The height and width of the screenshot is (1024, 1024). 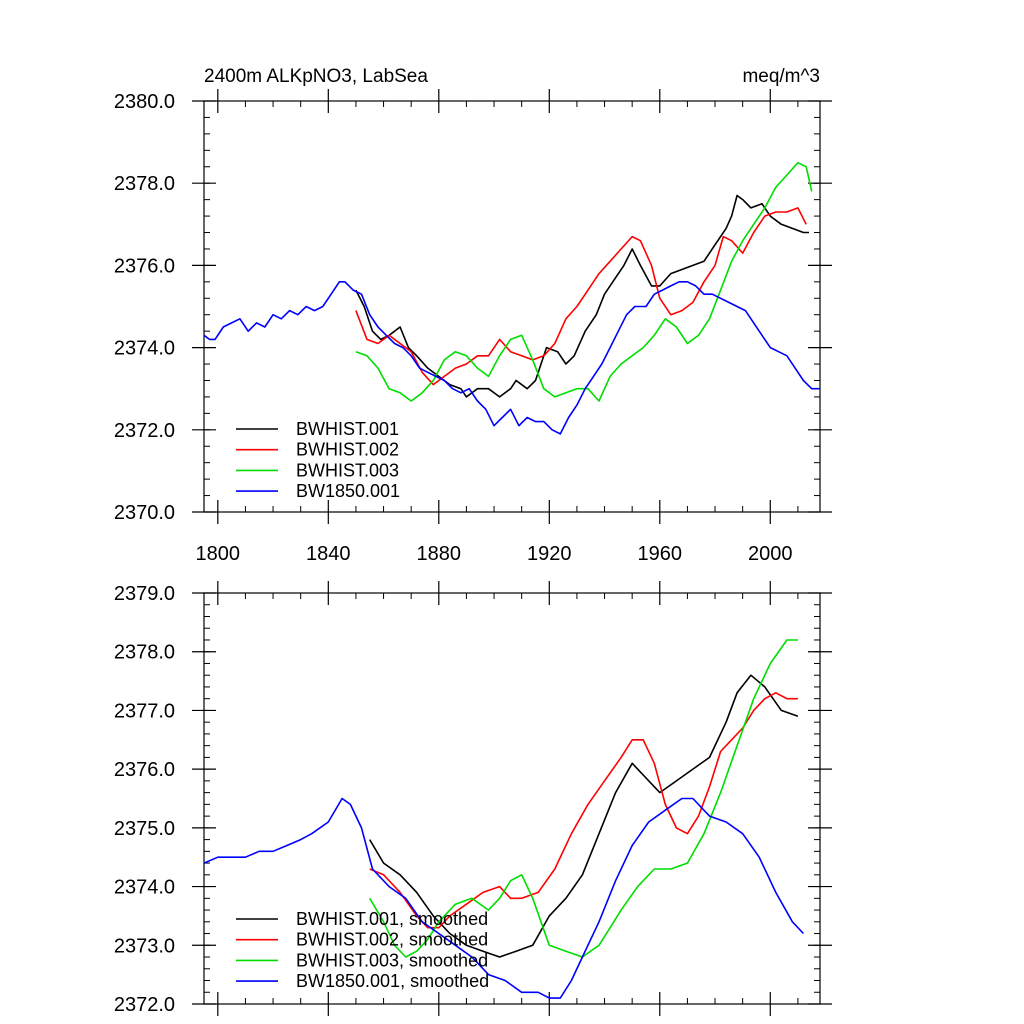 I want to click on top-y-tick-label: 2378.0, so click(x=144, y=184).